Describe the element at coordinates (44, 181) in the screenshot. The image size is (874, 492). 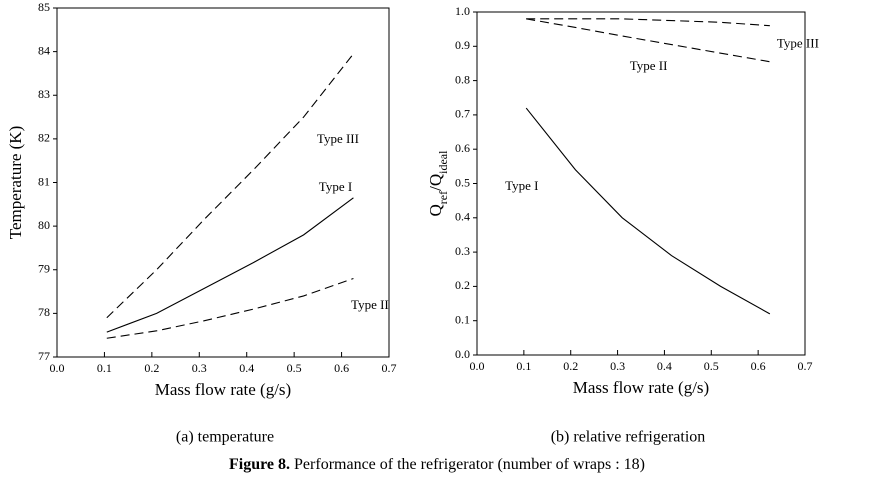
I see `y-tick-label: 81` at that location.